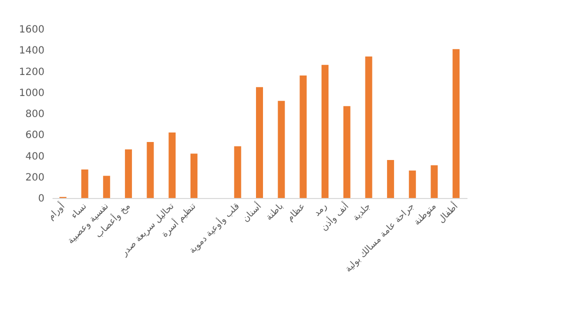 Image resolution: width=564 pixels, height=321 pixels. Describe the element at coordinates (80, 212) in the screenshot. I see `x-tick-label: نساء` at that location.